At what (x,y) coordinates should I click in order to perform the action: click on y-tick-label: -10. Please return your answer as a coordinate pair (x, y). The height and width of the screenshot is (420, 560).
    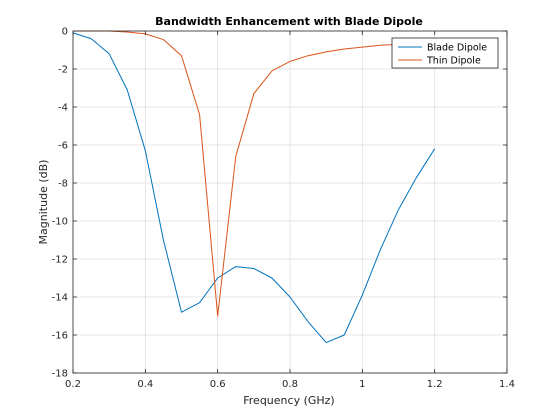
    Looking at the image, I should click on (60, 222).